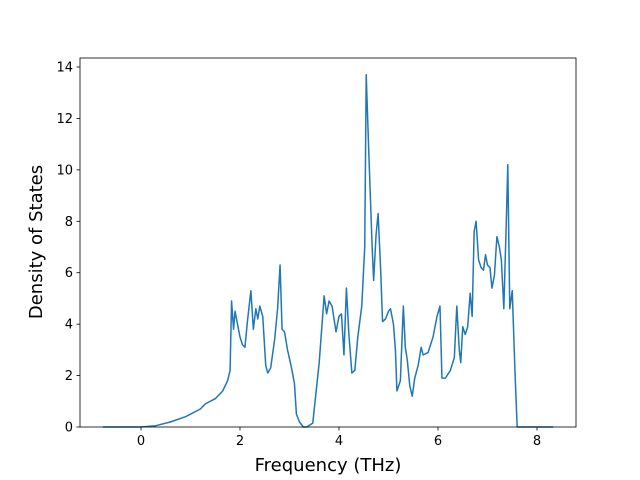 The height and width of the screenshot is (480, 640). What do you see at coordinates (69, 273) in the screenshot?
I see `y-tick-label: 6` at bounding box center [69, 273].